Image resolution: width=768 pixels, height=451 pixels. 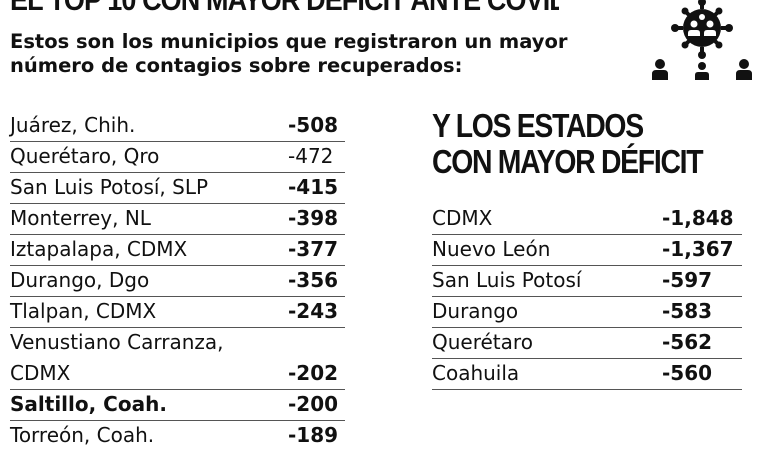 I want to click on municipio-name: Durango, Dgo, so click(x=80, y=280).